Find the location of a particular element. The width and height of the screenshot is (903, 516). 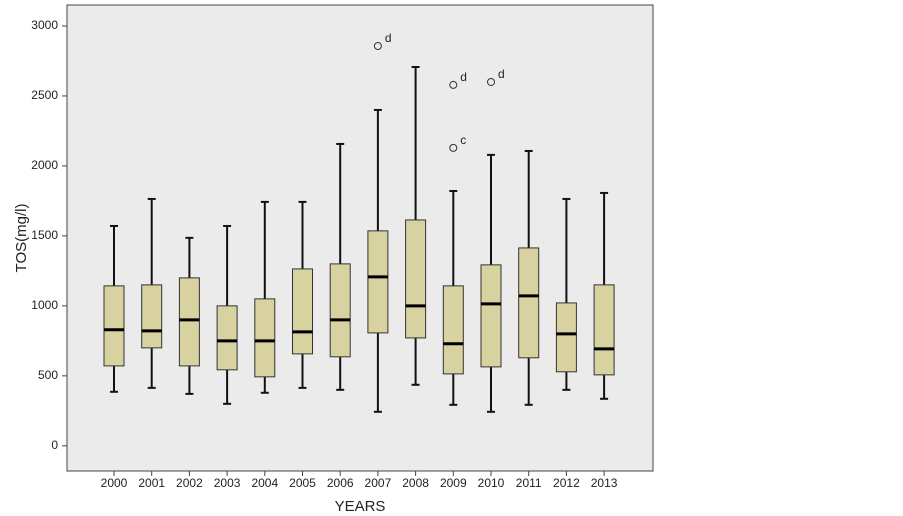

x-tick-label: 2011 is located at coordinates (529, 483).